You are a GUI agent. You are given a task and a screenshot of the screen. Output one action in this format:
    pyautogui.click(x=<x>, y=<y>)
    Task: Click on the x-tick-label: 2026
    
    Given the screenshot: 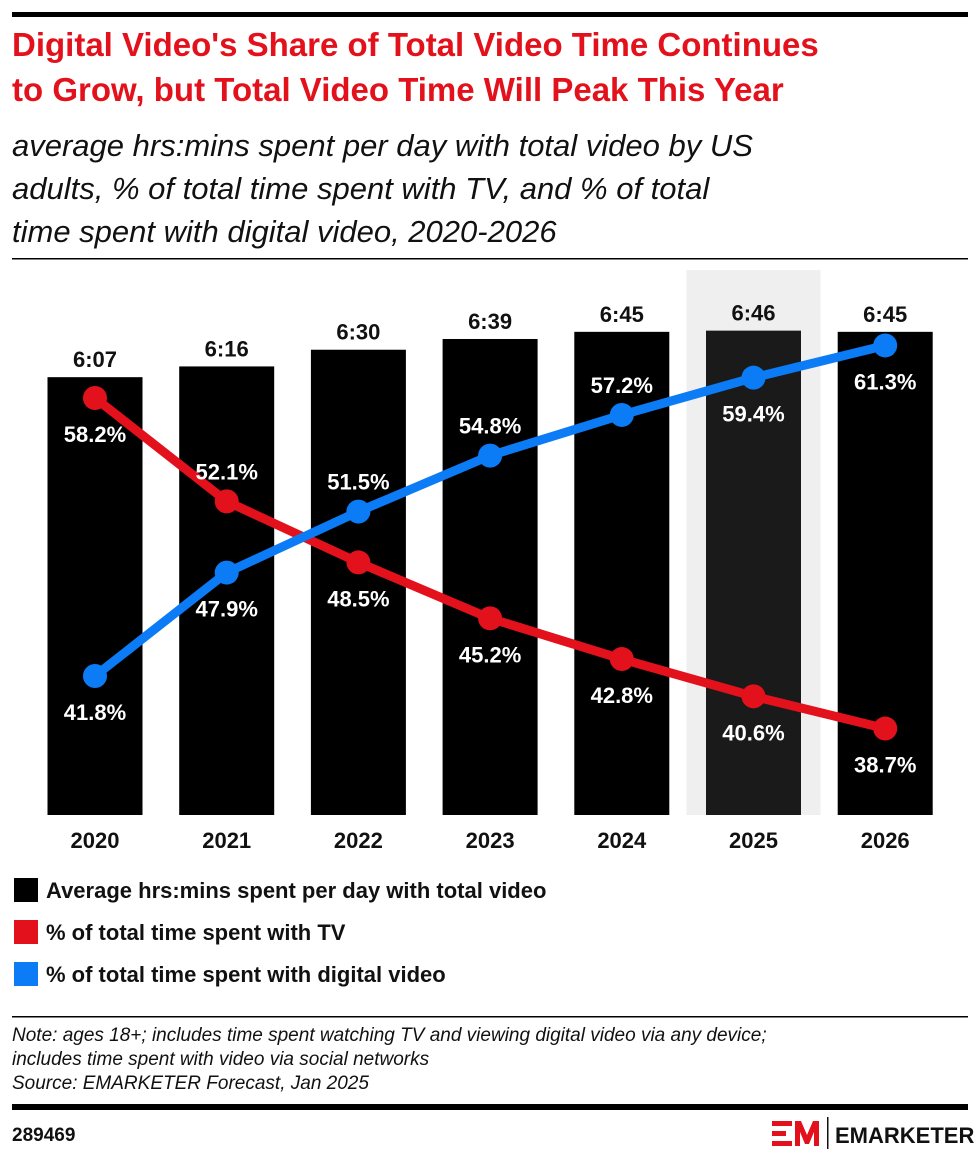 What is the action you would take?
    pyautogui.click(x=885, y=840)
    